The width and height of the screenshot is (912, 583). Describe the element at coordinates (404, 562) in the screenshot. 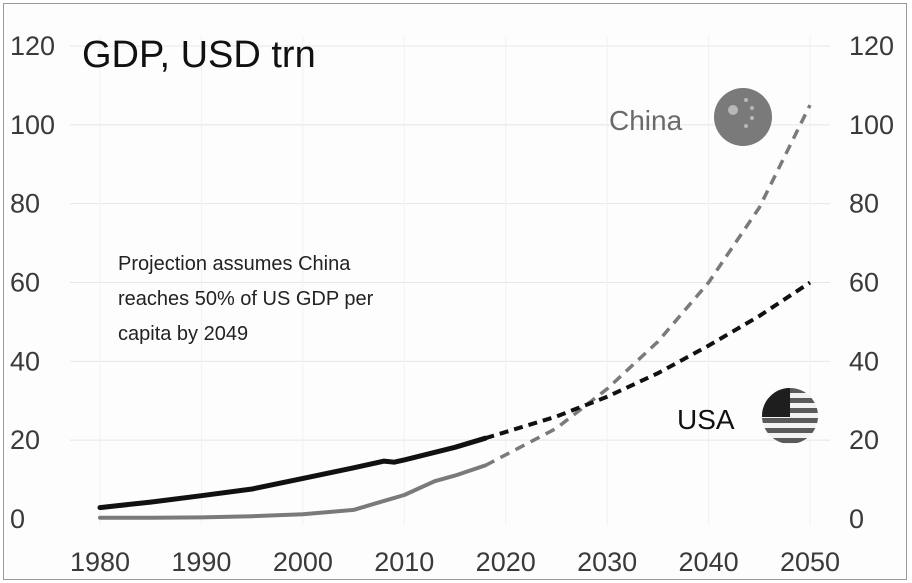

I see `x-tick-2010: 2010` at that location.